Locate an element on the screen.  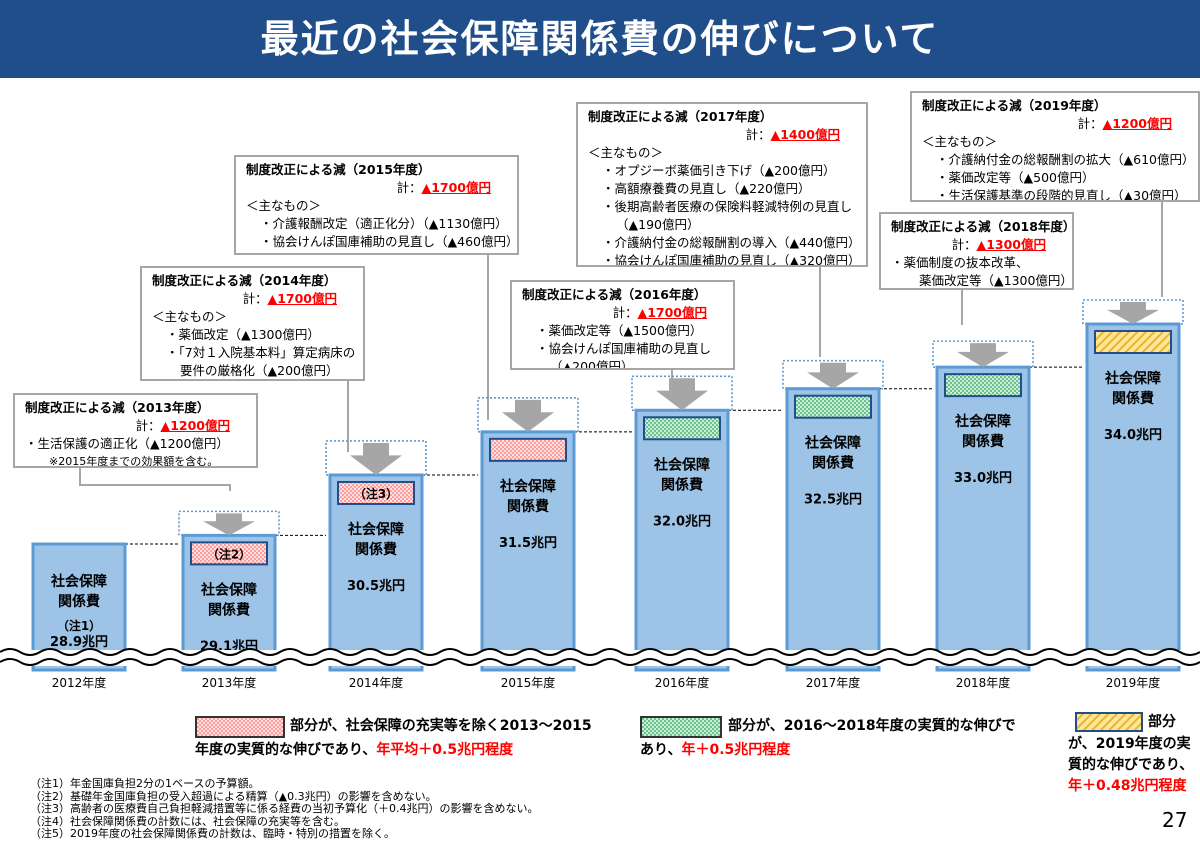
legend-yellow-text-2: が、2019年度の実 質的な伸びであり、 年＋0.48兆円程度 is located at coordinates (1130, 765).